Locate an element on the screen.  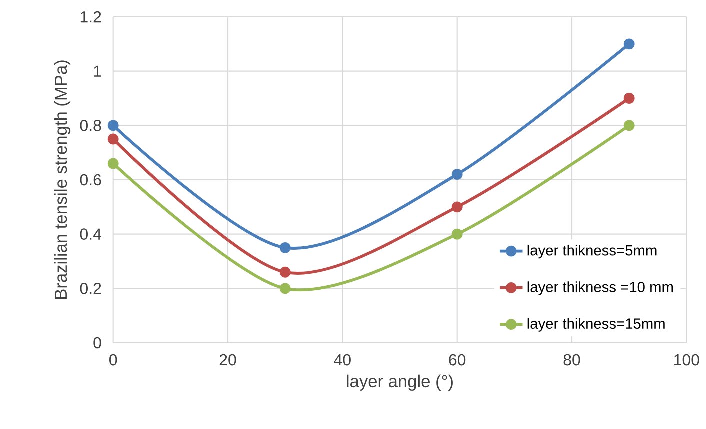
x-tick-label: 100 is located at coordinates (687, 360).